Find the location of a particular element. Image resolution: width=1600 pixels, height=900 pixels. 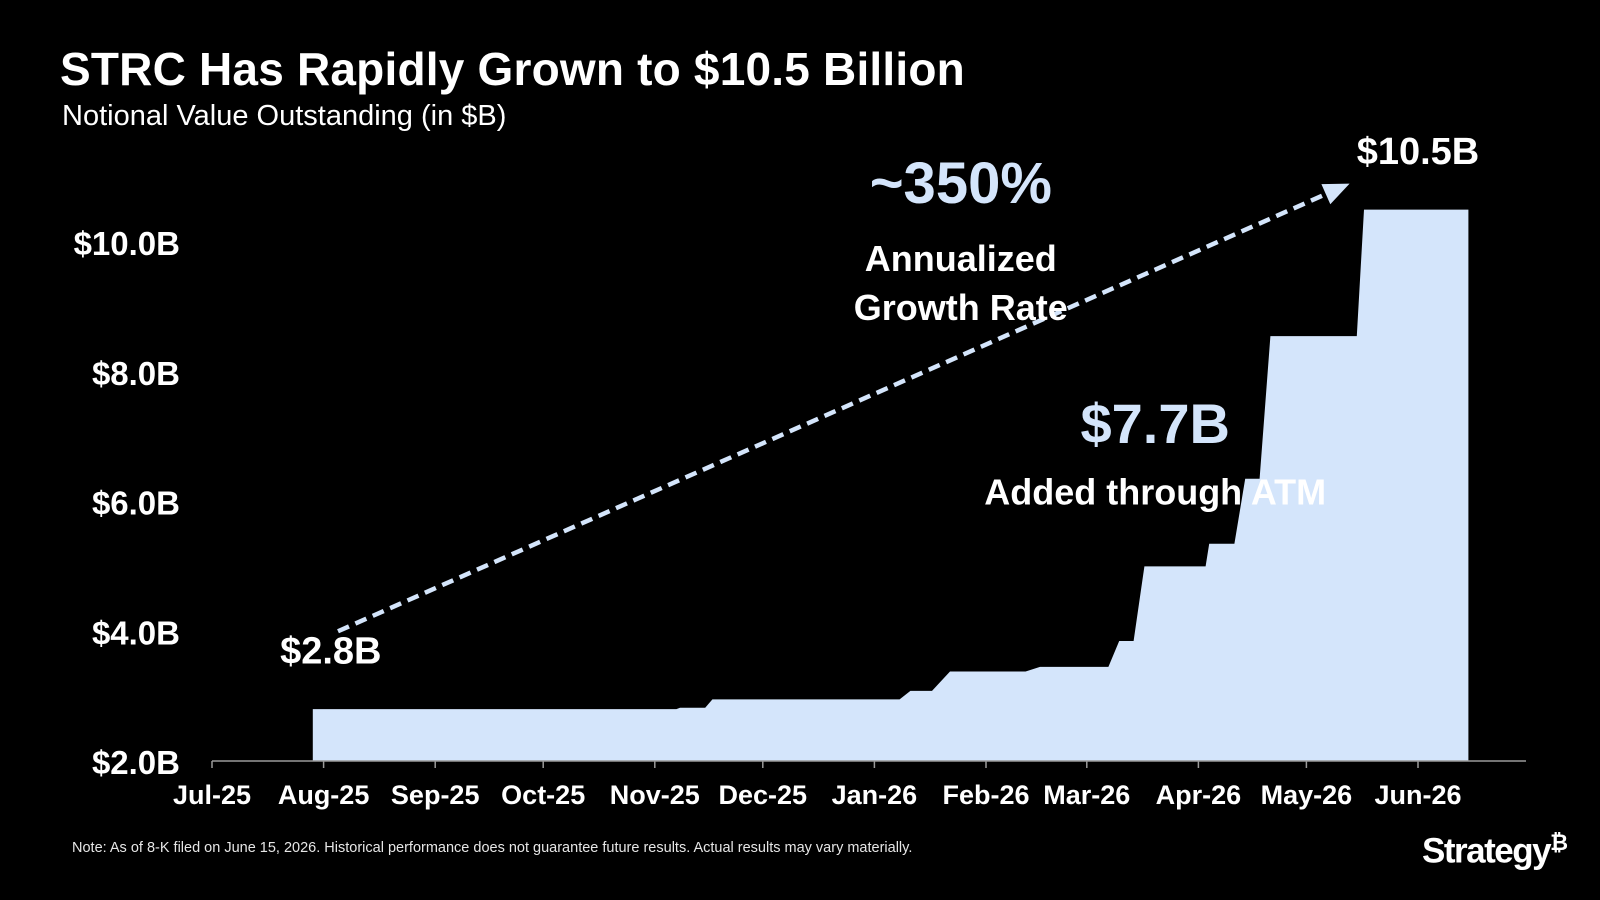

bitcoin-icon: ₿ is located at coordinates (1559, 842).